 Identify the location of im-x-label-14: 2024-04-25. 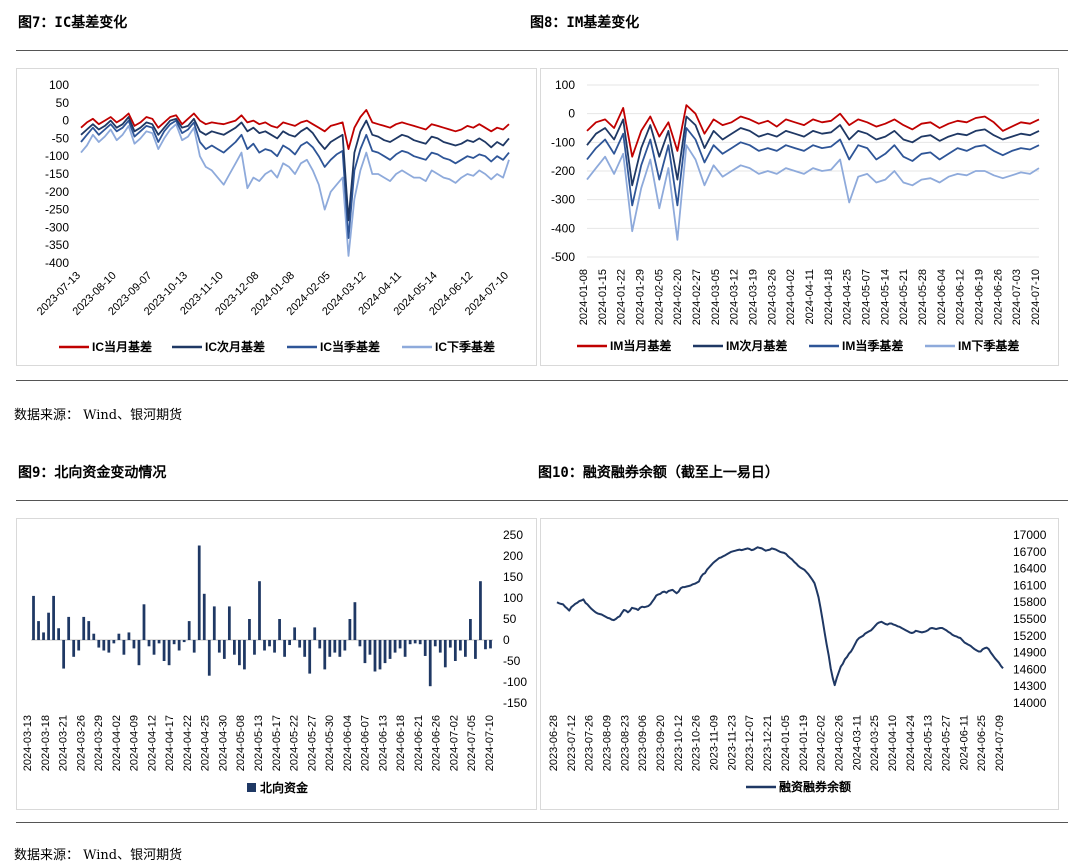
(848, 297).